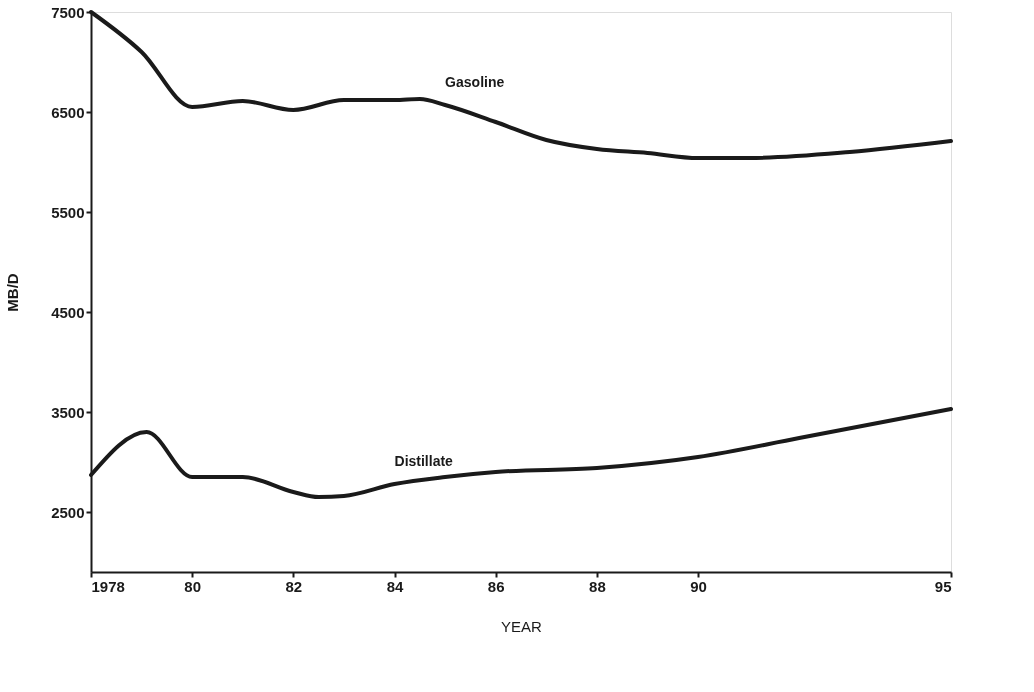 The width and height of the screenshot is (1034, 692). I want to click on y-tick-label: 6500, so click(68, 112).